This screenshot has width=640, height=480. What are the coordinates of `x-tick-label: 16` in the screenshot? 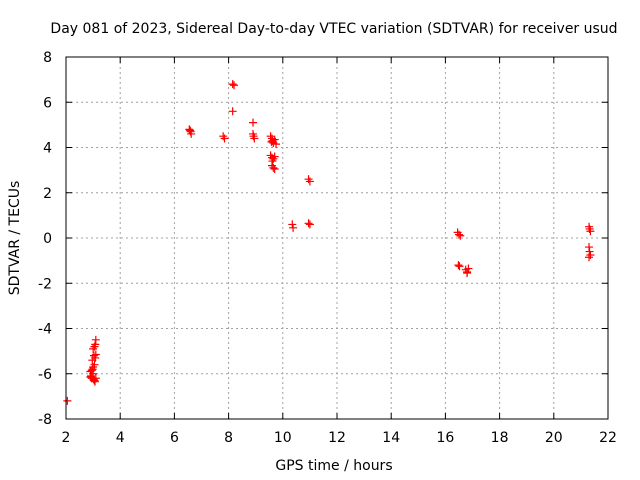 It's located at (445, 438).